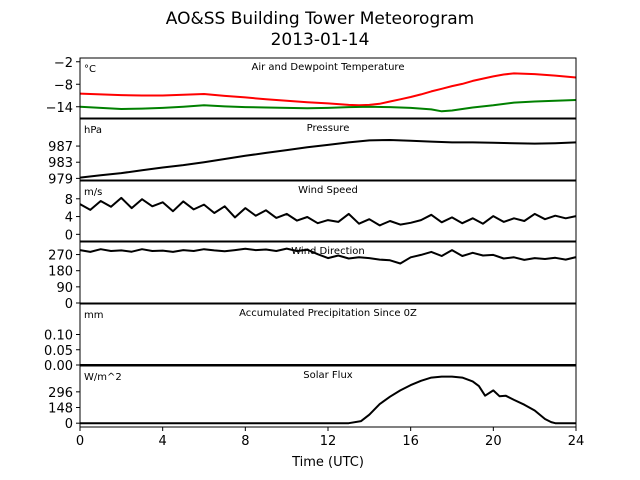  I want to click on wind-direction-y-tick-label: 0, so click(69, 304).